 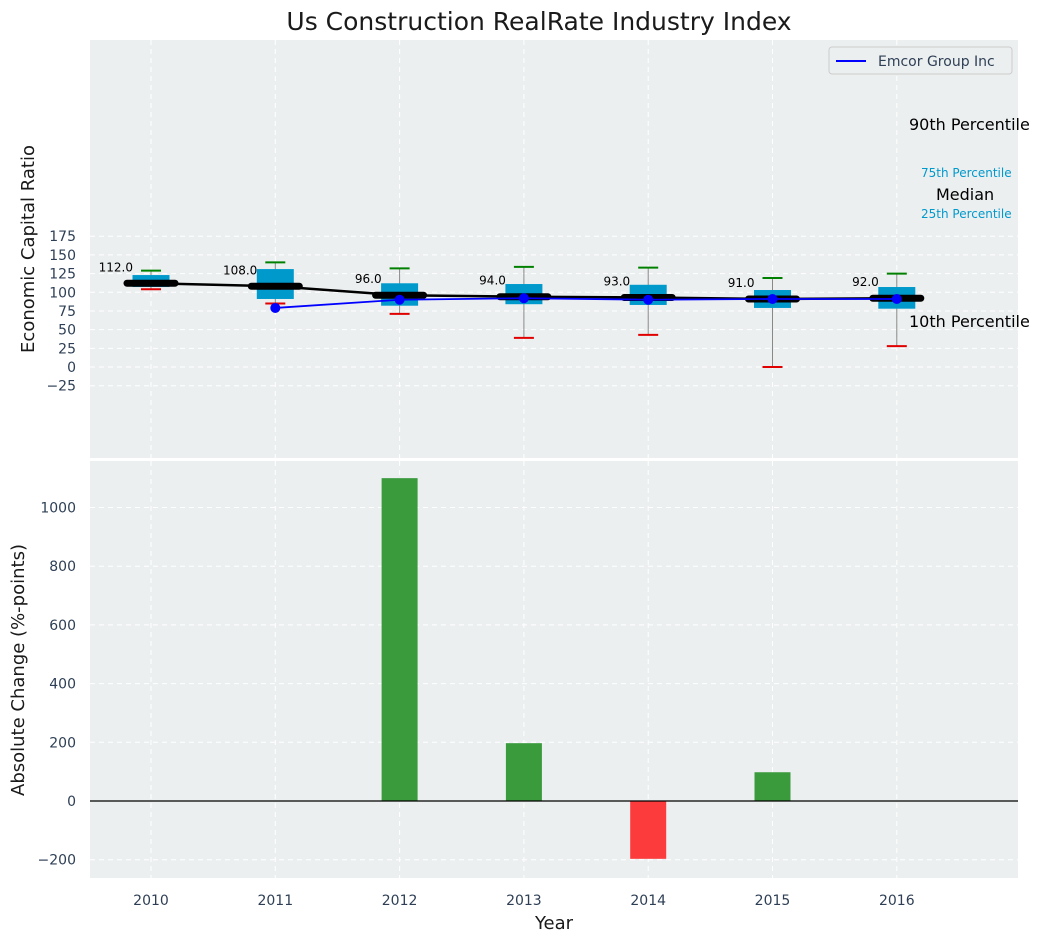 What do you see at coordinates (936, 62) in the screenshot?
I see `legend-label-emcor: Emcor Group Inc` at bounding box center [936, 62].